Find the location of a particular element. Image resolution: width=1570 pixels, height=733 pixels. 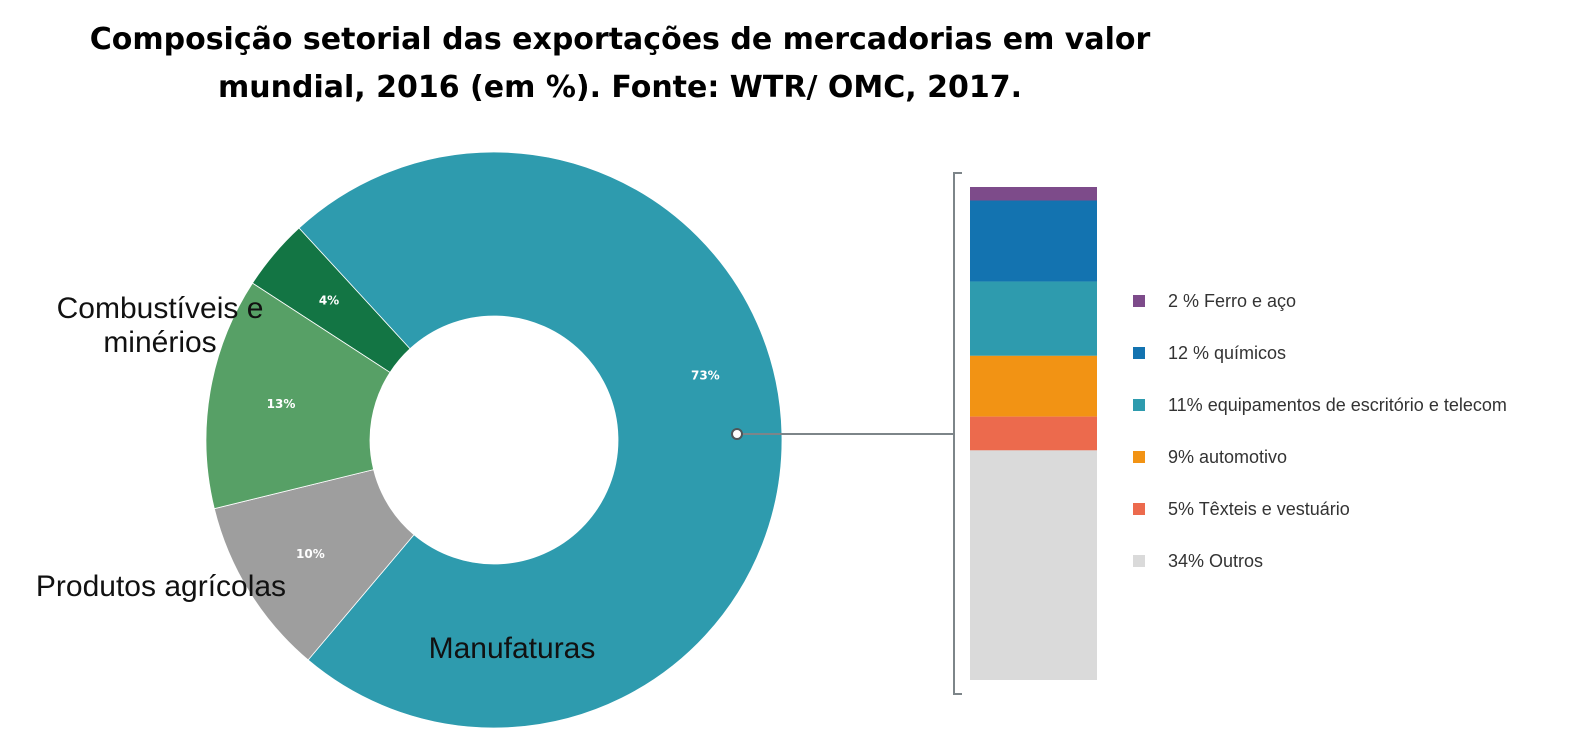

legend-label: 5% Têxteis e vestuário is located at coordinates (1259, 509).